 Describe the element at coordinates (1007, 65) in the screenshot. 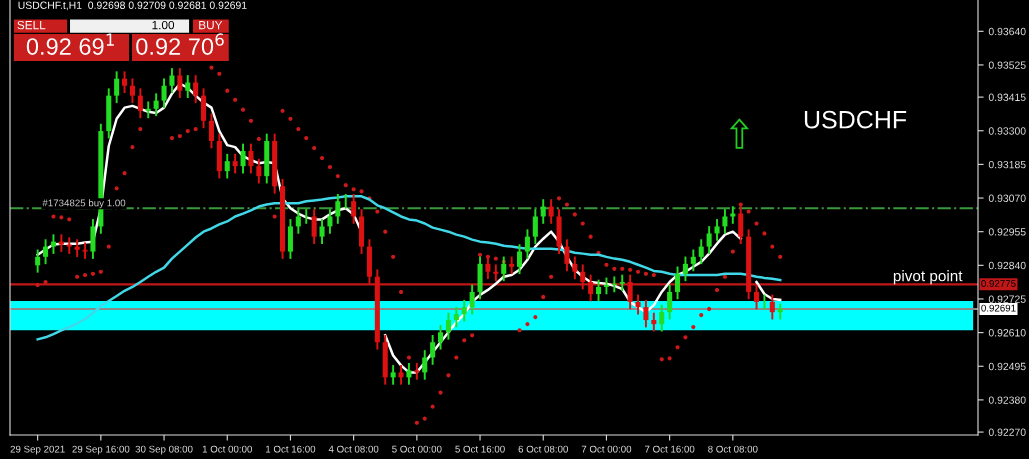

I see `y-tick-label: 0.93525` at that location.